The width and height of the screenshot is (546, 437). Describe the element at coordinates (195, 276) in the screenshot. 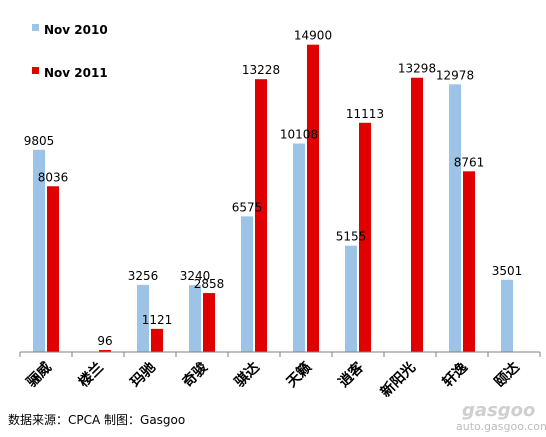

I see `value-label-nov2010-4: 3240` at that location.